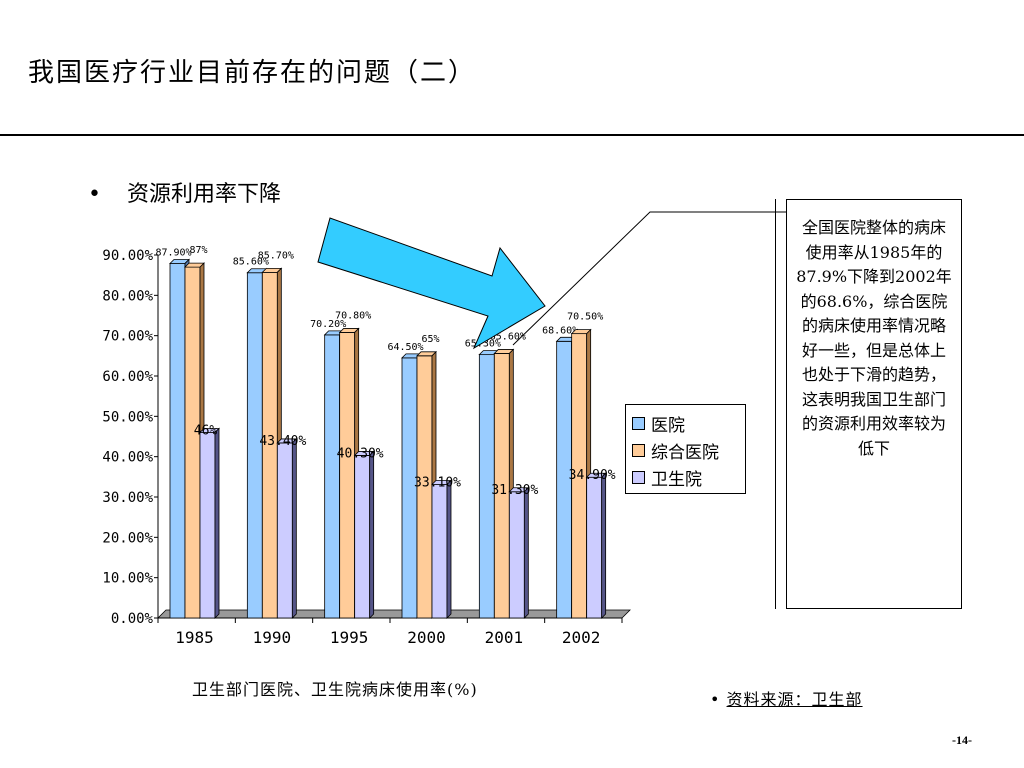 Image resolution: width=1024 pixels, height=768 pixels. What do you see at coordinates (638, 450) in the screenshot?
I see `legend-swatch-general-hospital` at bounding box center [638, 450].